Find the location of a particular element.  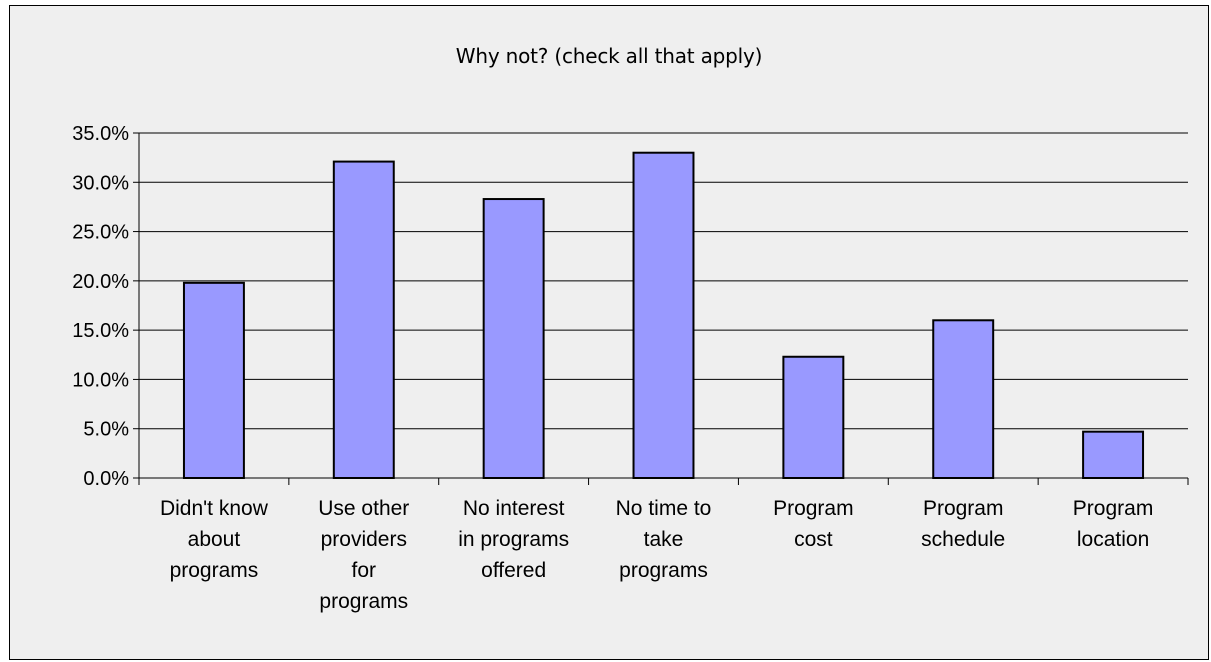

y-tick-label: 35.0% is located at coordinates (100, 134).